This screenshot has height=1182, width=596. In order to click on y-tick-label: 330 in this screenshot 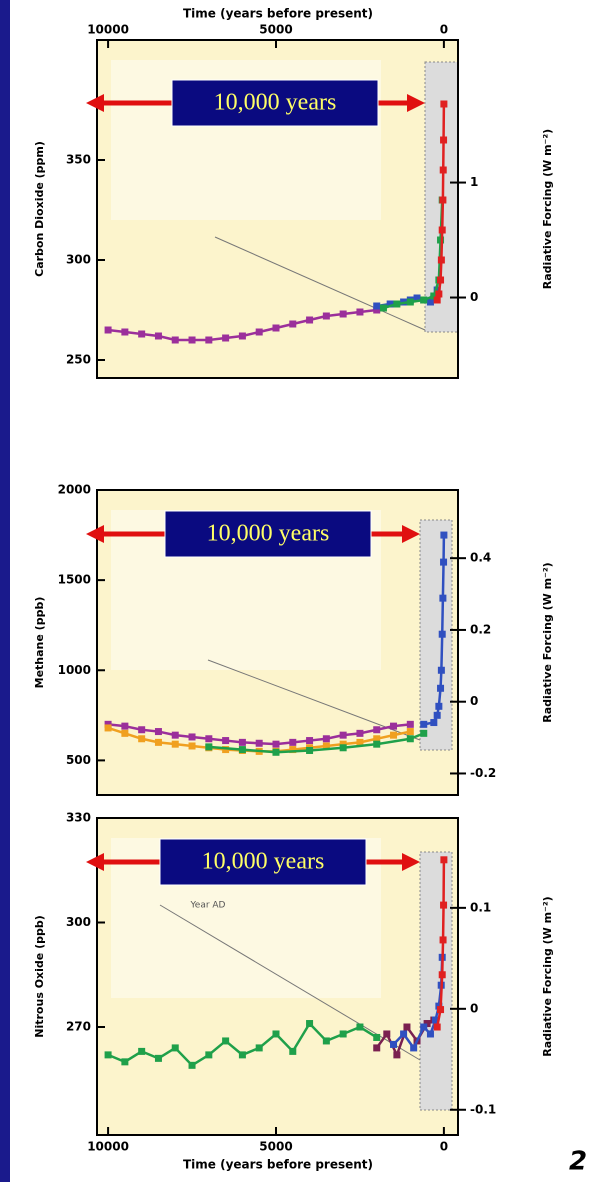, I will do `click(78, 818)`.